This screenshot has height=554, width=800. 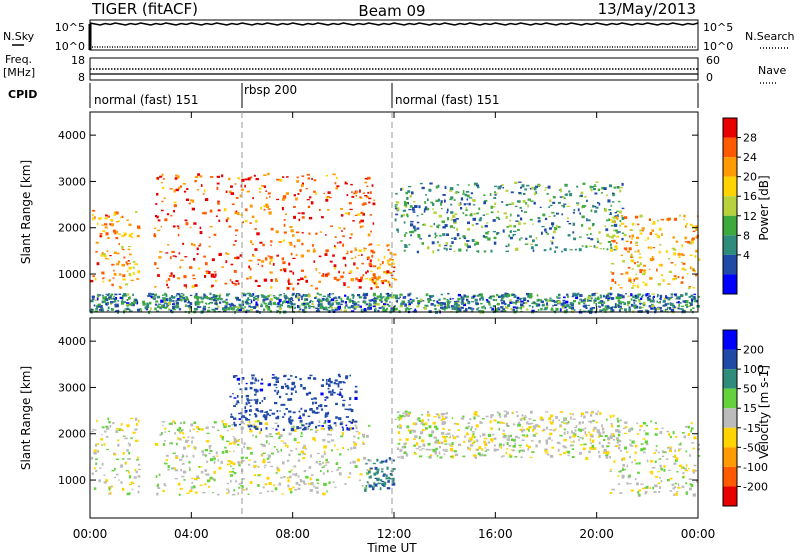 I want to click on colorbar-tick-label: 20, so click(x=750, y=177).